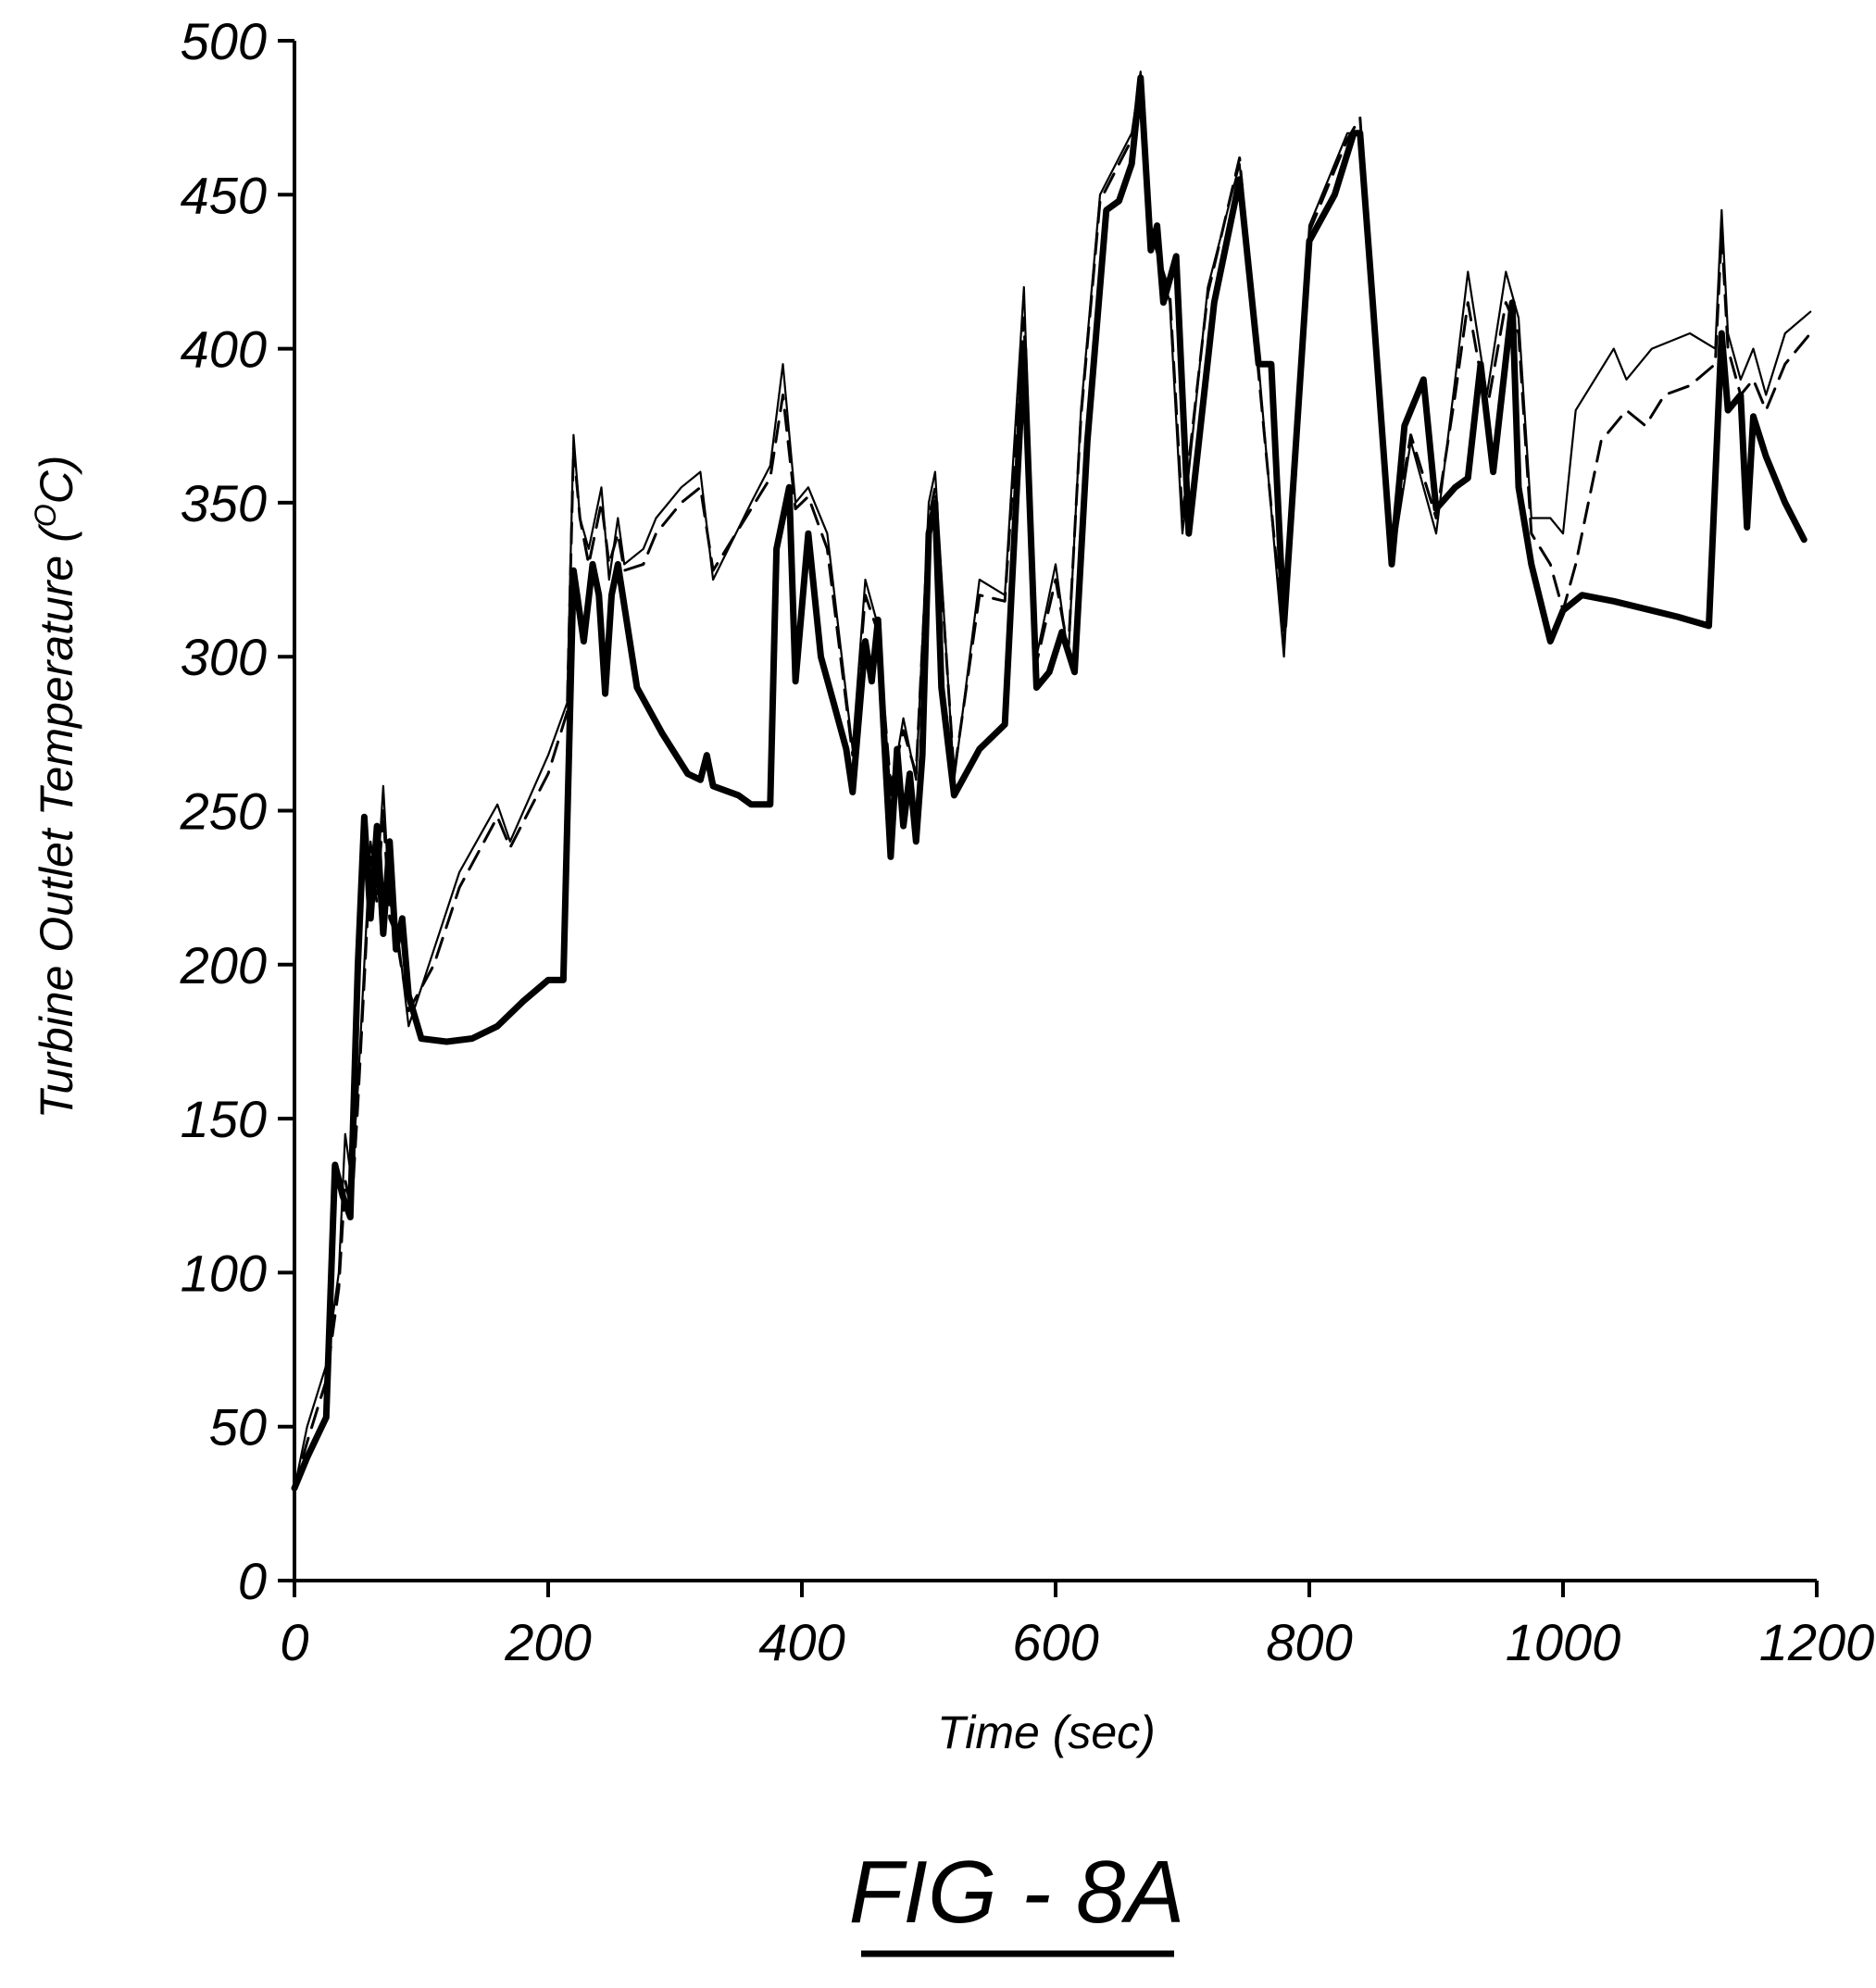  I want to click on y-axis-title-group: Turbine Outlet Temperature (OC), so click(55, 787).